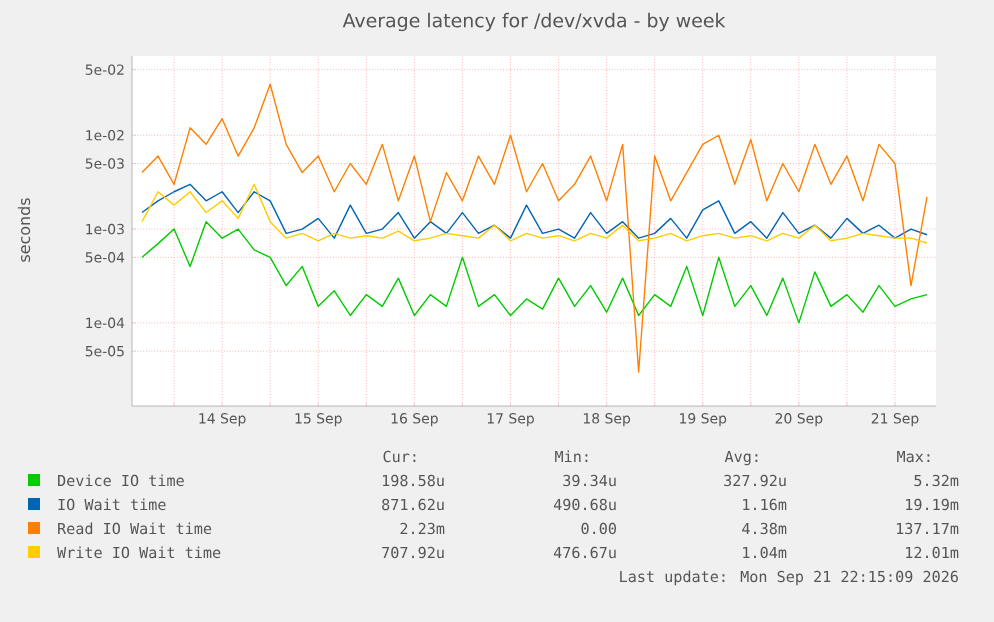 The height and width of the screenshot is (622, 994). What do you see at coordinates (534, 272) in the screenshot?
I see `line-series` at bounding box center [534, 272].